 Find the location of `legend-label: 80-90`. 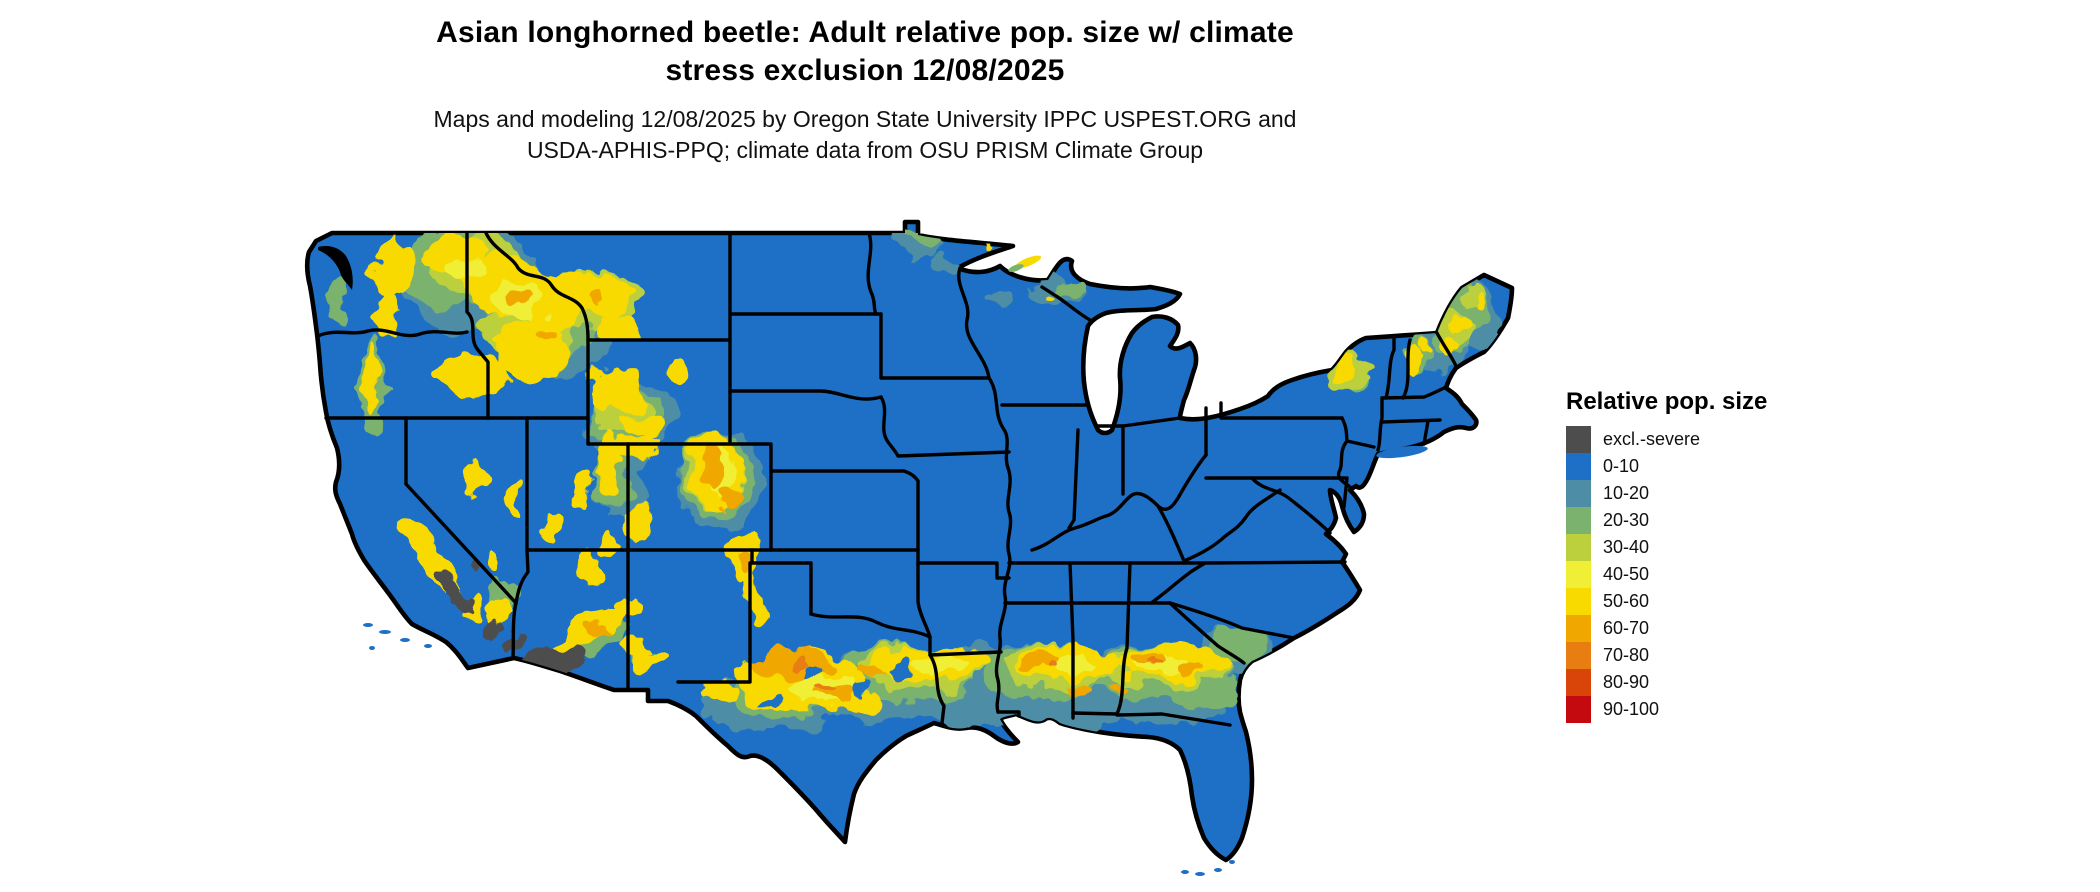

legend-label: 80-90 is located at coordinates (1626, 682).